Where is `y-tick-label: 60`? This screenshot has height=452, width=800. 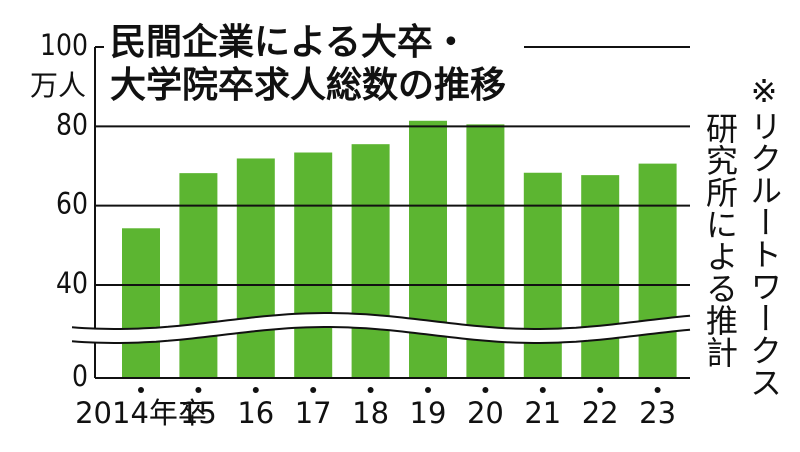 y-tick-label: 60 is located at coordinates (72, 204).